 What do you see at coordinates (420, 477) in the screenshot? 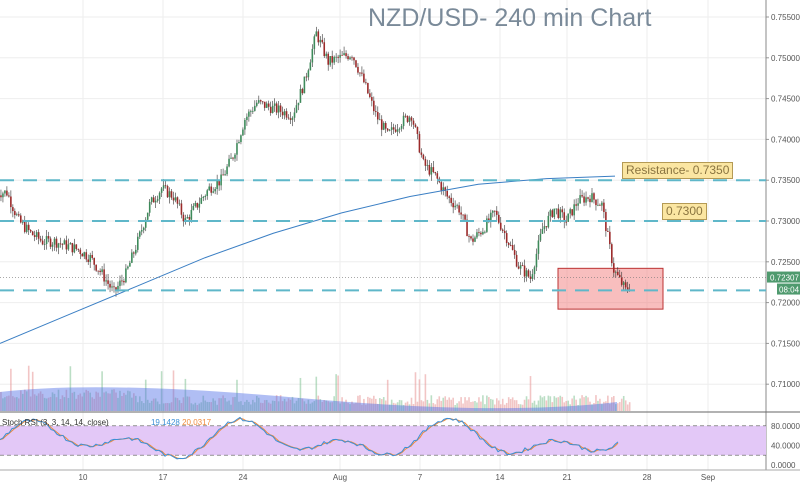
I see `x-tick-label: 7` at bounding box center [420, 477].